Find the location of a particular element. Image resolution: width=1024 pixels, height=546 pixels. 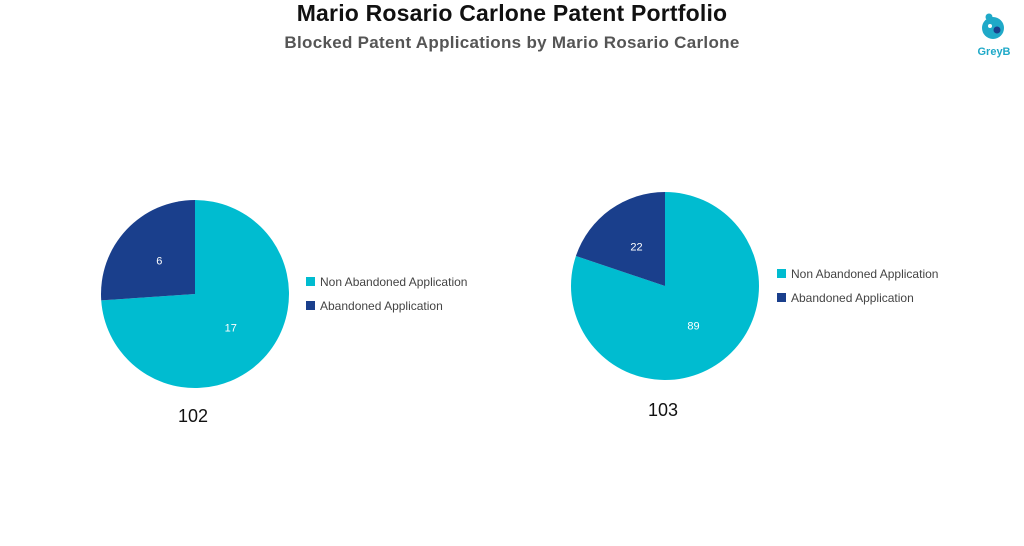

pie-2-slice-2-label: 22 is located at coordinates (636, 247).